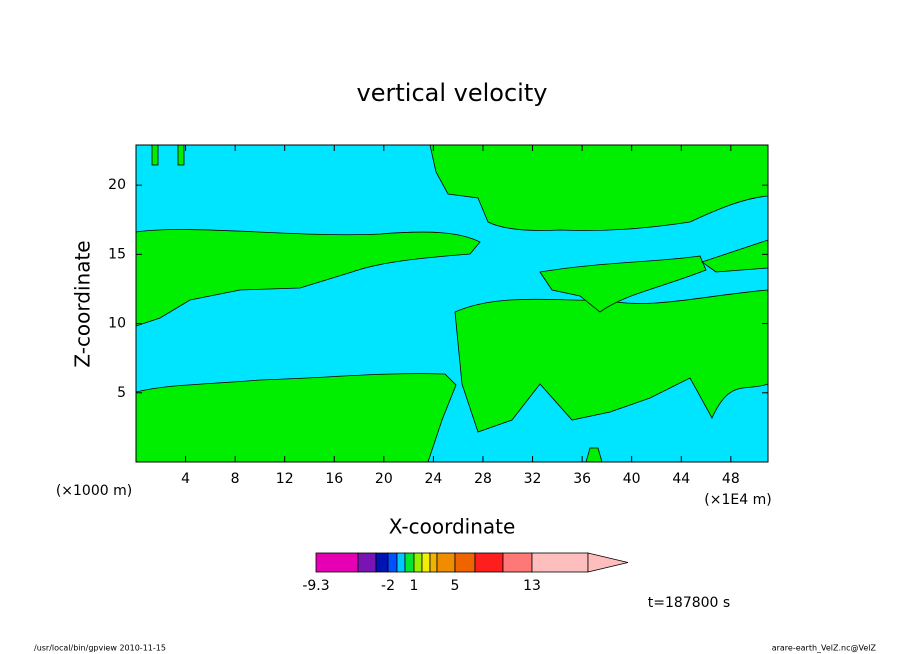 Image resolution: width=904 pixels, height=654 pixels. Describe the element at coordinates (731, 479) in the screenshot. I see `x-tick-label: 48` at that location.